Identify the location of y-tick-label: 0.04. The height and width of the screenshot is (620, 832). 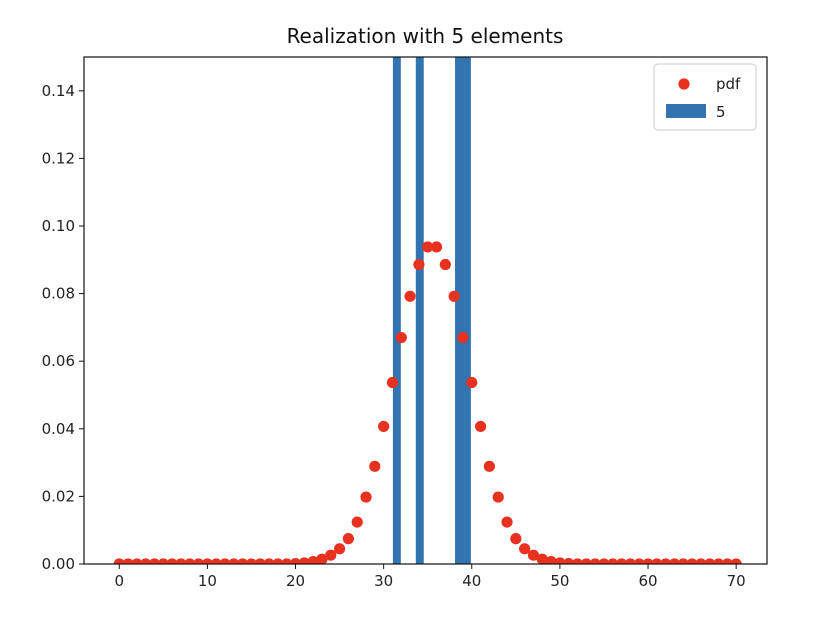
(58, 429).